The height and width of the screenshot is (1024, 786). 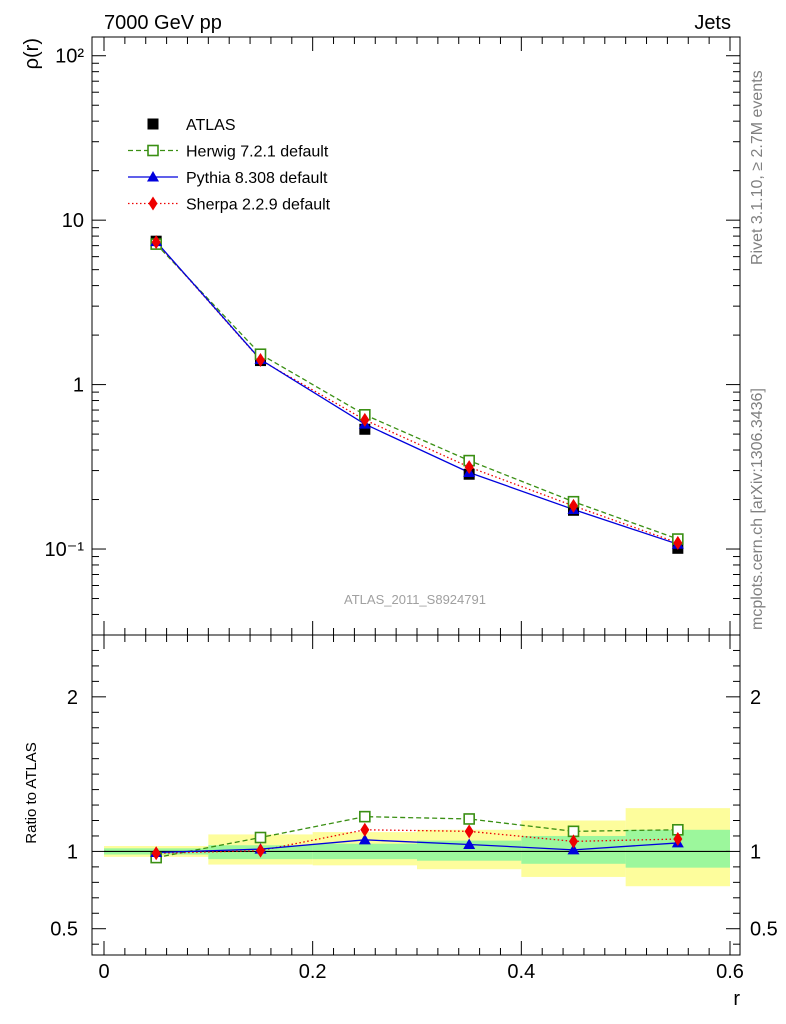 I want to click on legend-label-pythia-8-308-default: Pythia 8.308 default, so click(x=257, y=178).